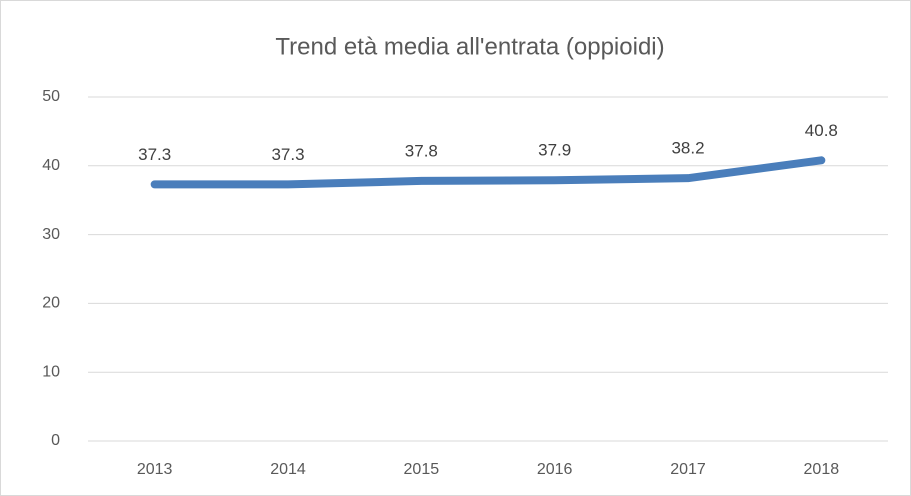 This screenshot has height=496, width=911. What do you see at coordinates (55, 440) in the screenshot?
I see `y-tick-label: 0` at bounding box center [55, 440].